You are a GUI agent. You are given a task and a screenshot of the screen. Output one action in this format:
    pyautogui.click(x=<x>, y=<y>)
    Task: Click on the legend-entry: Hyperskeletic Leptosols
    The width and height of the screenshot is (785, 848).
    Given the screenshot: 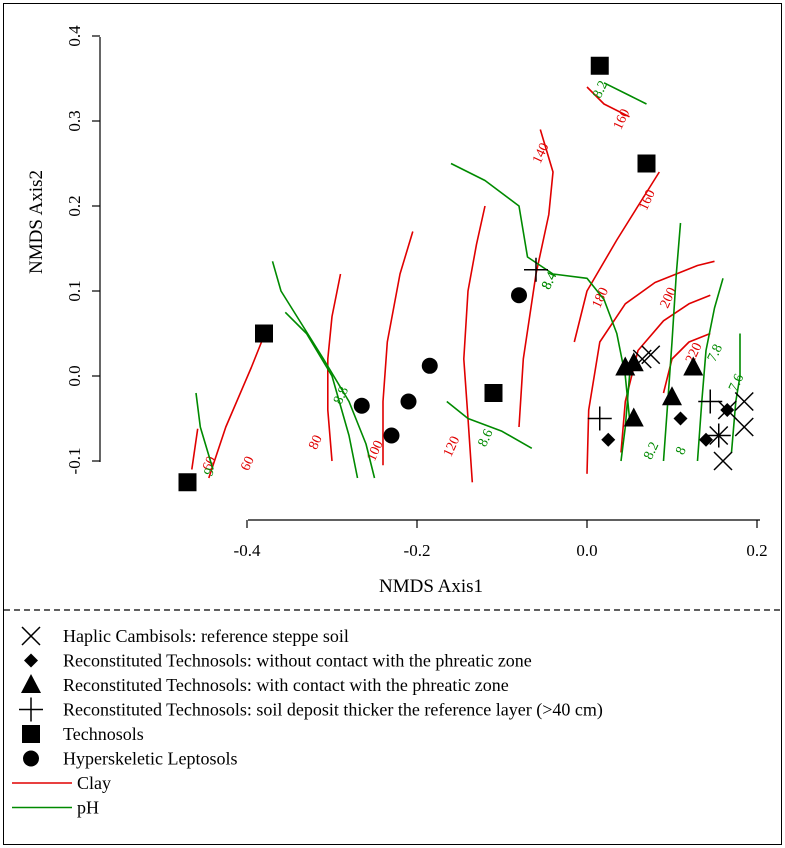 What is the action you would take?
    pyautogui.click(x=130, y=759)
    